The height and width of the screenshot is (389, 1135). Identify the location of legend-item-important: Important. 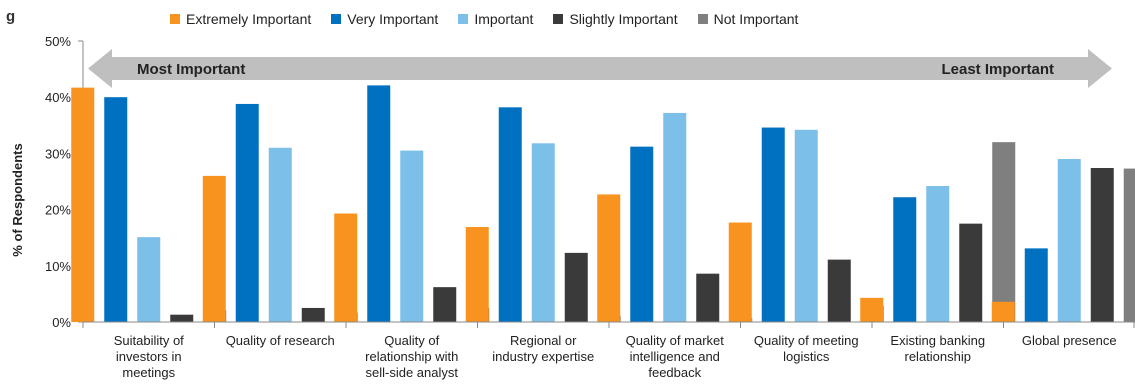
(495, 19).